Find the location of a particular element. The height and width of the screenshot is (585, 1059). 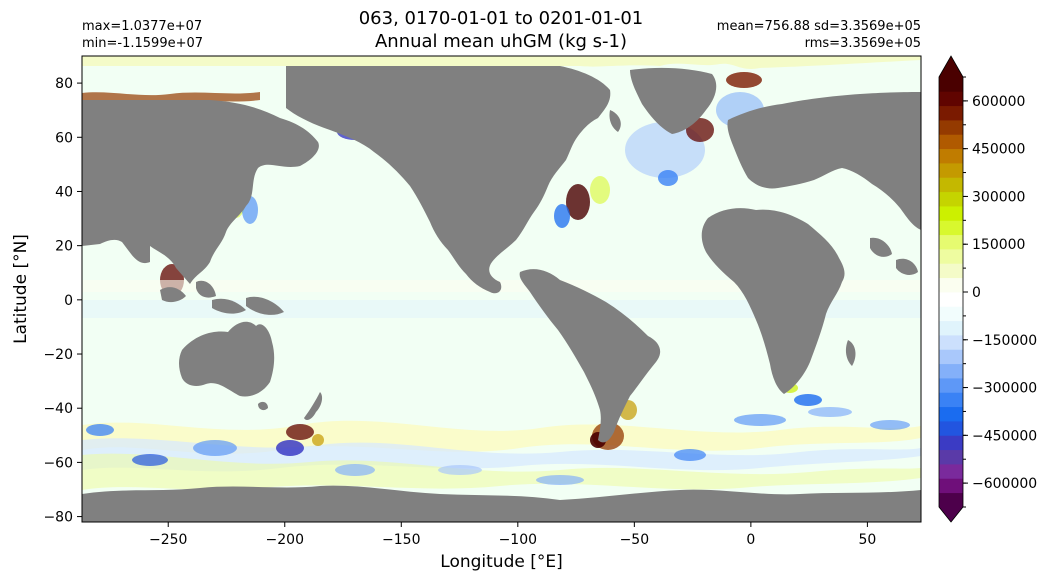

y-tick-label: −20 is located at coordinates (58, 355).